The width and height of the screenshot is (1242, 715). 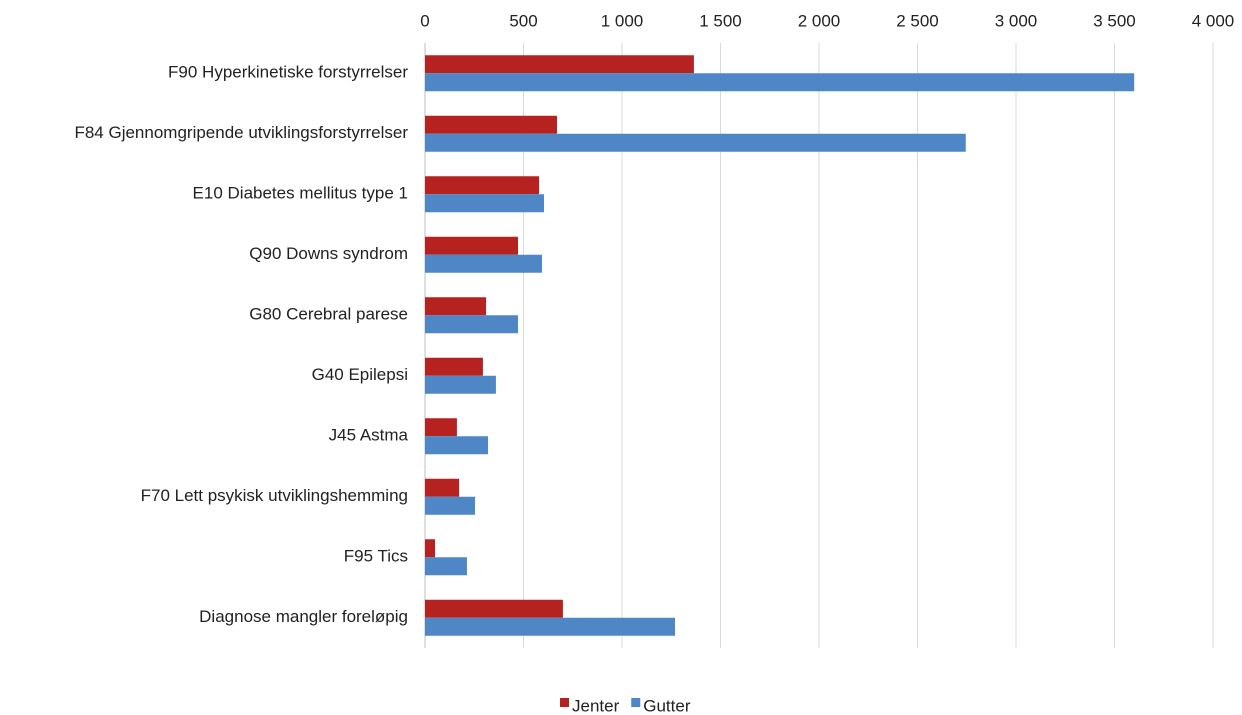 I want to click on x-tick-label: 3 000, so click(x=1016, y=20).